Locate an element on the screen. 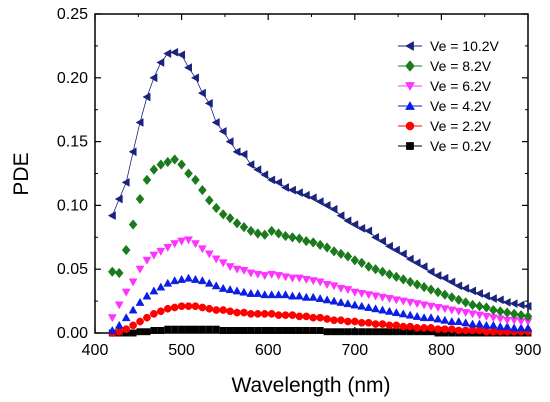 The height and width of the screenshot is (402, 550). y-tick-label: 0.20 is located at coordinates (72, 78).